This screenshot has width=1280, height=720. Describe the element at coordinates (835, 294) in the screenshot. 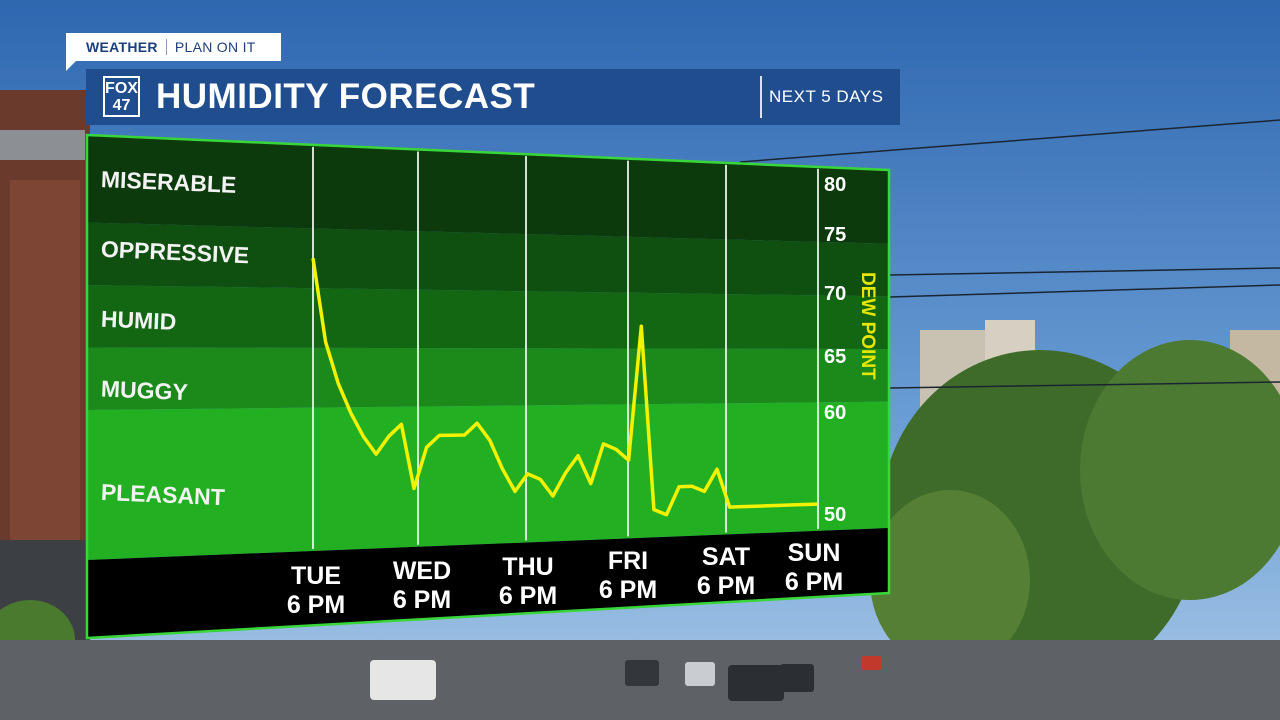

I see `y-tick-70: 70` at that location.